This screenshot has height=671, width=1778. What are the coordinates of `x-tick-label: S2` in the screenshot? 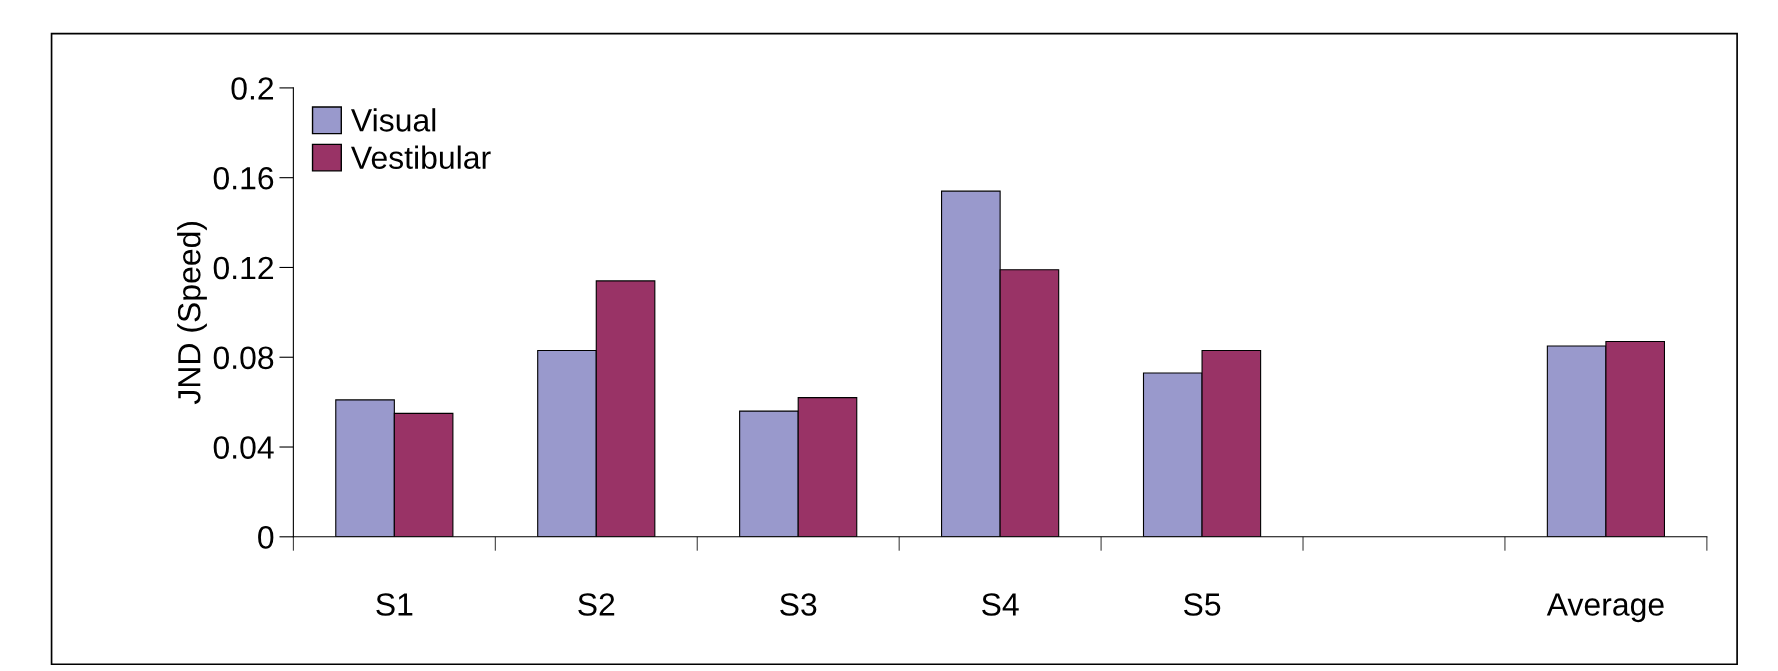 It's located at (596, 604).